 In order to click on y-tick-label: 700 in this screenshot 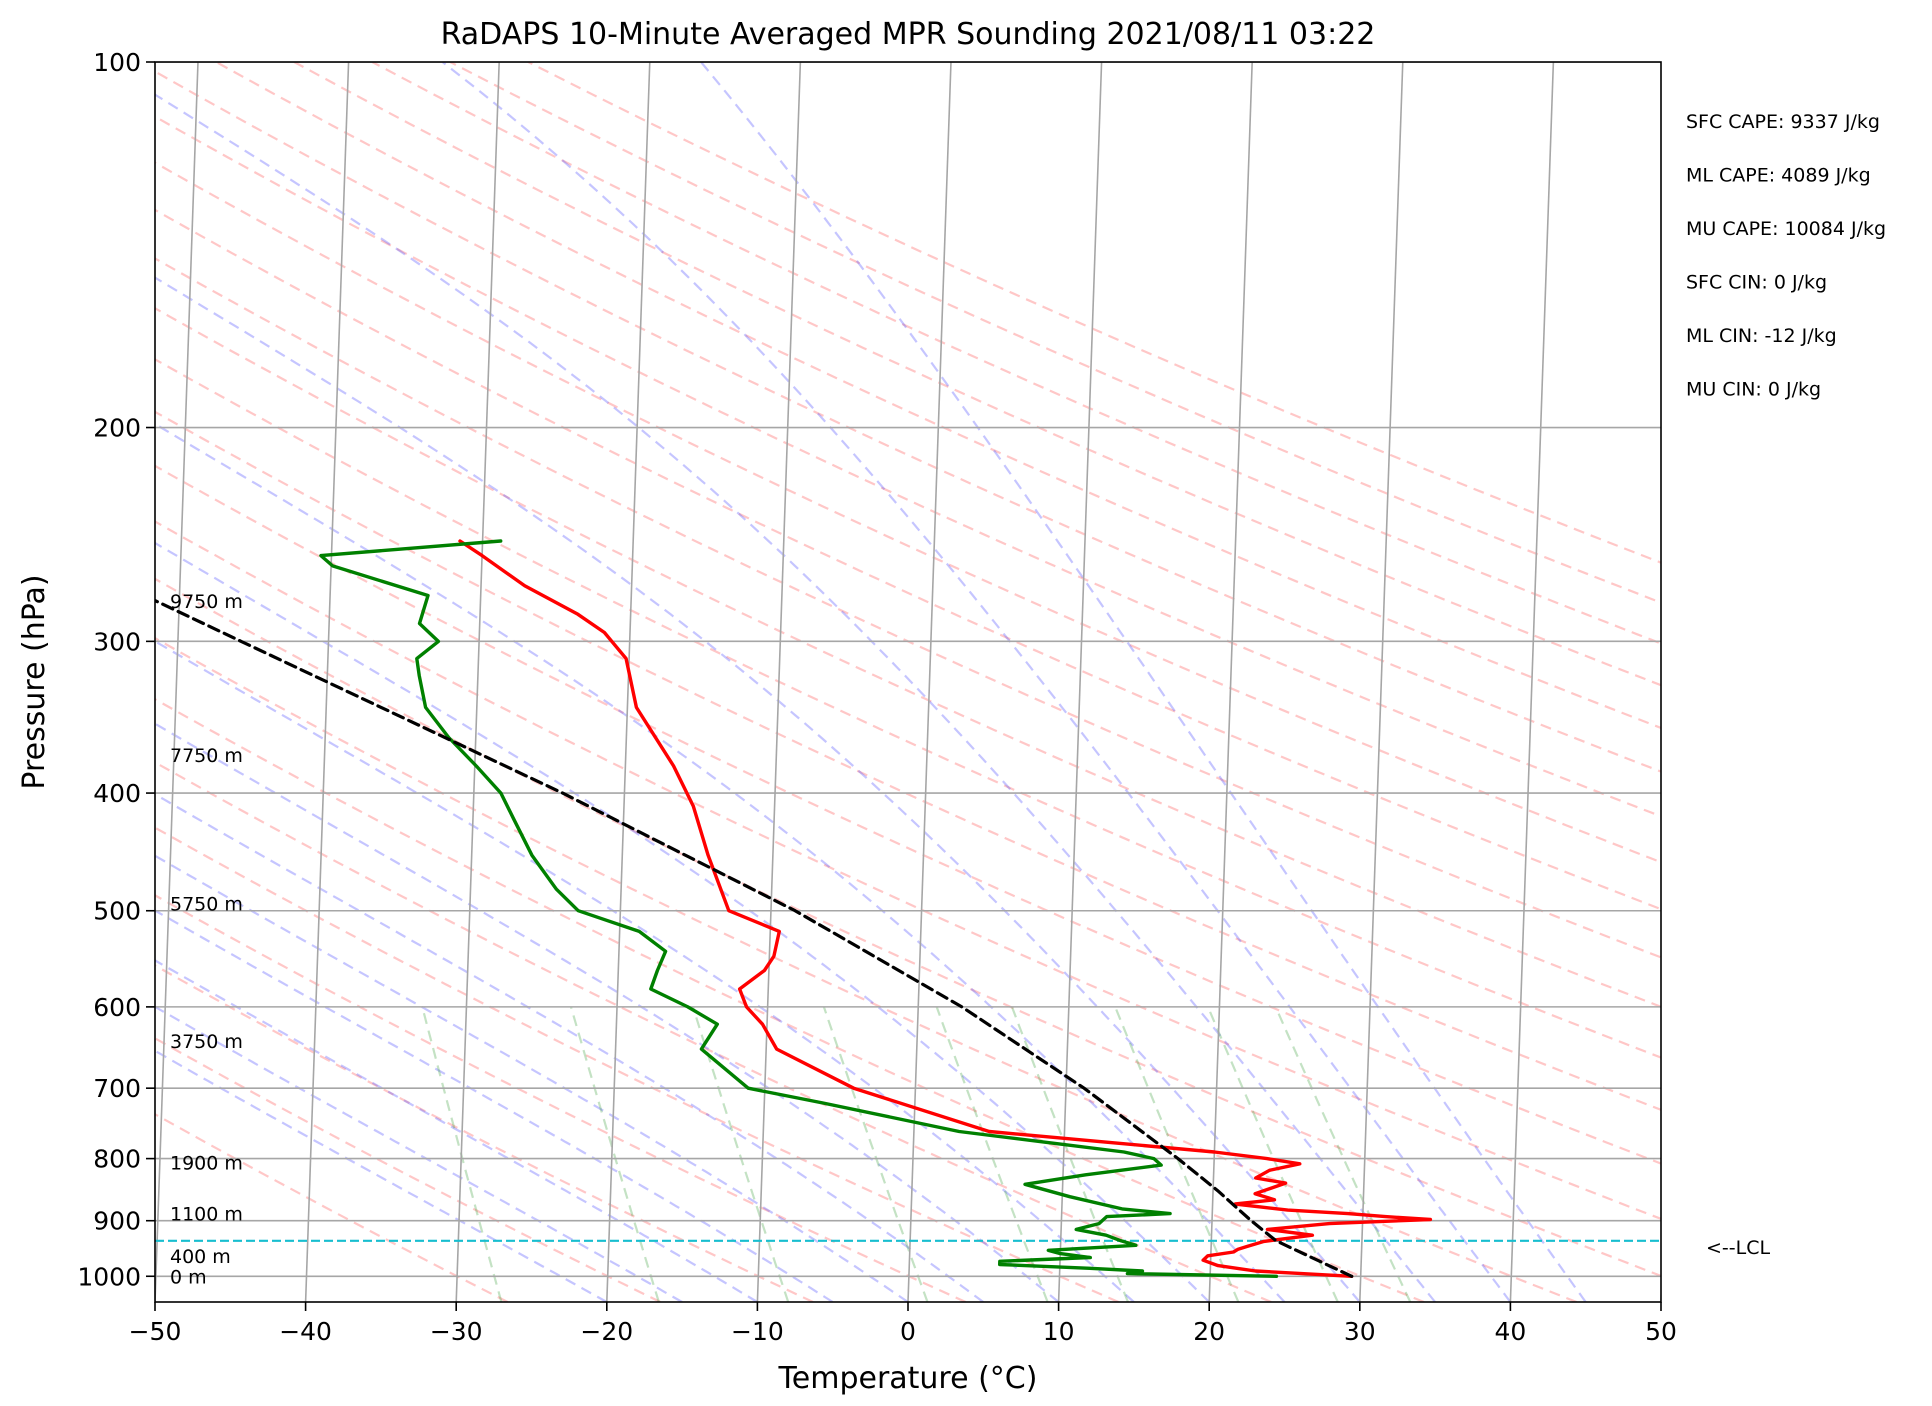, I will do `click(117, 1088)`.